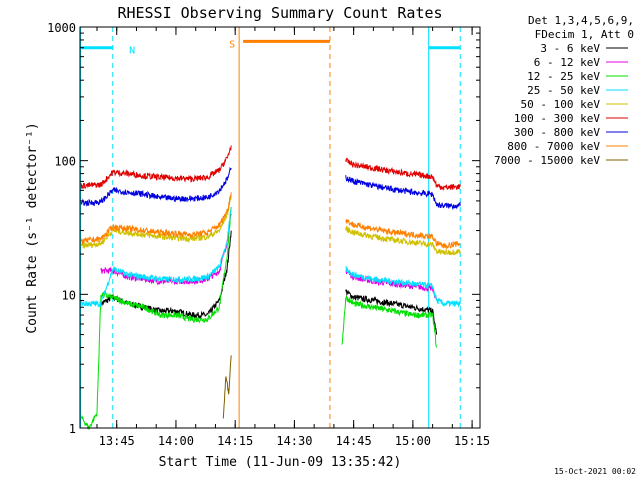 The width and height of the screenshot is (640, 480). Describe the element at coordinates (553, 146) in the screenshot. I see `legend-label-7: 800 - 7000 keV` at that location.